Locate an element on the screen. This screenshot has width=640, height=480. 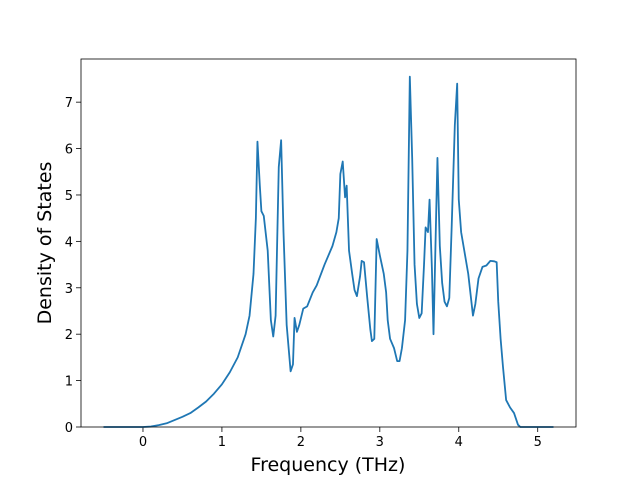
x-axis-label: Frequency (THz) is located at coordinates (328, 465).